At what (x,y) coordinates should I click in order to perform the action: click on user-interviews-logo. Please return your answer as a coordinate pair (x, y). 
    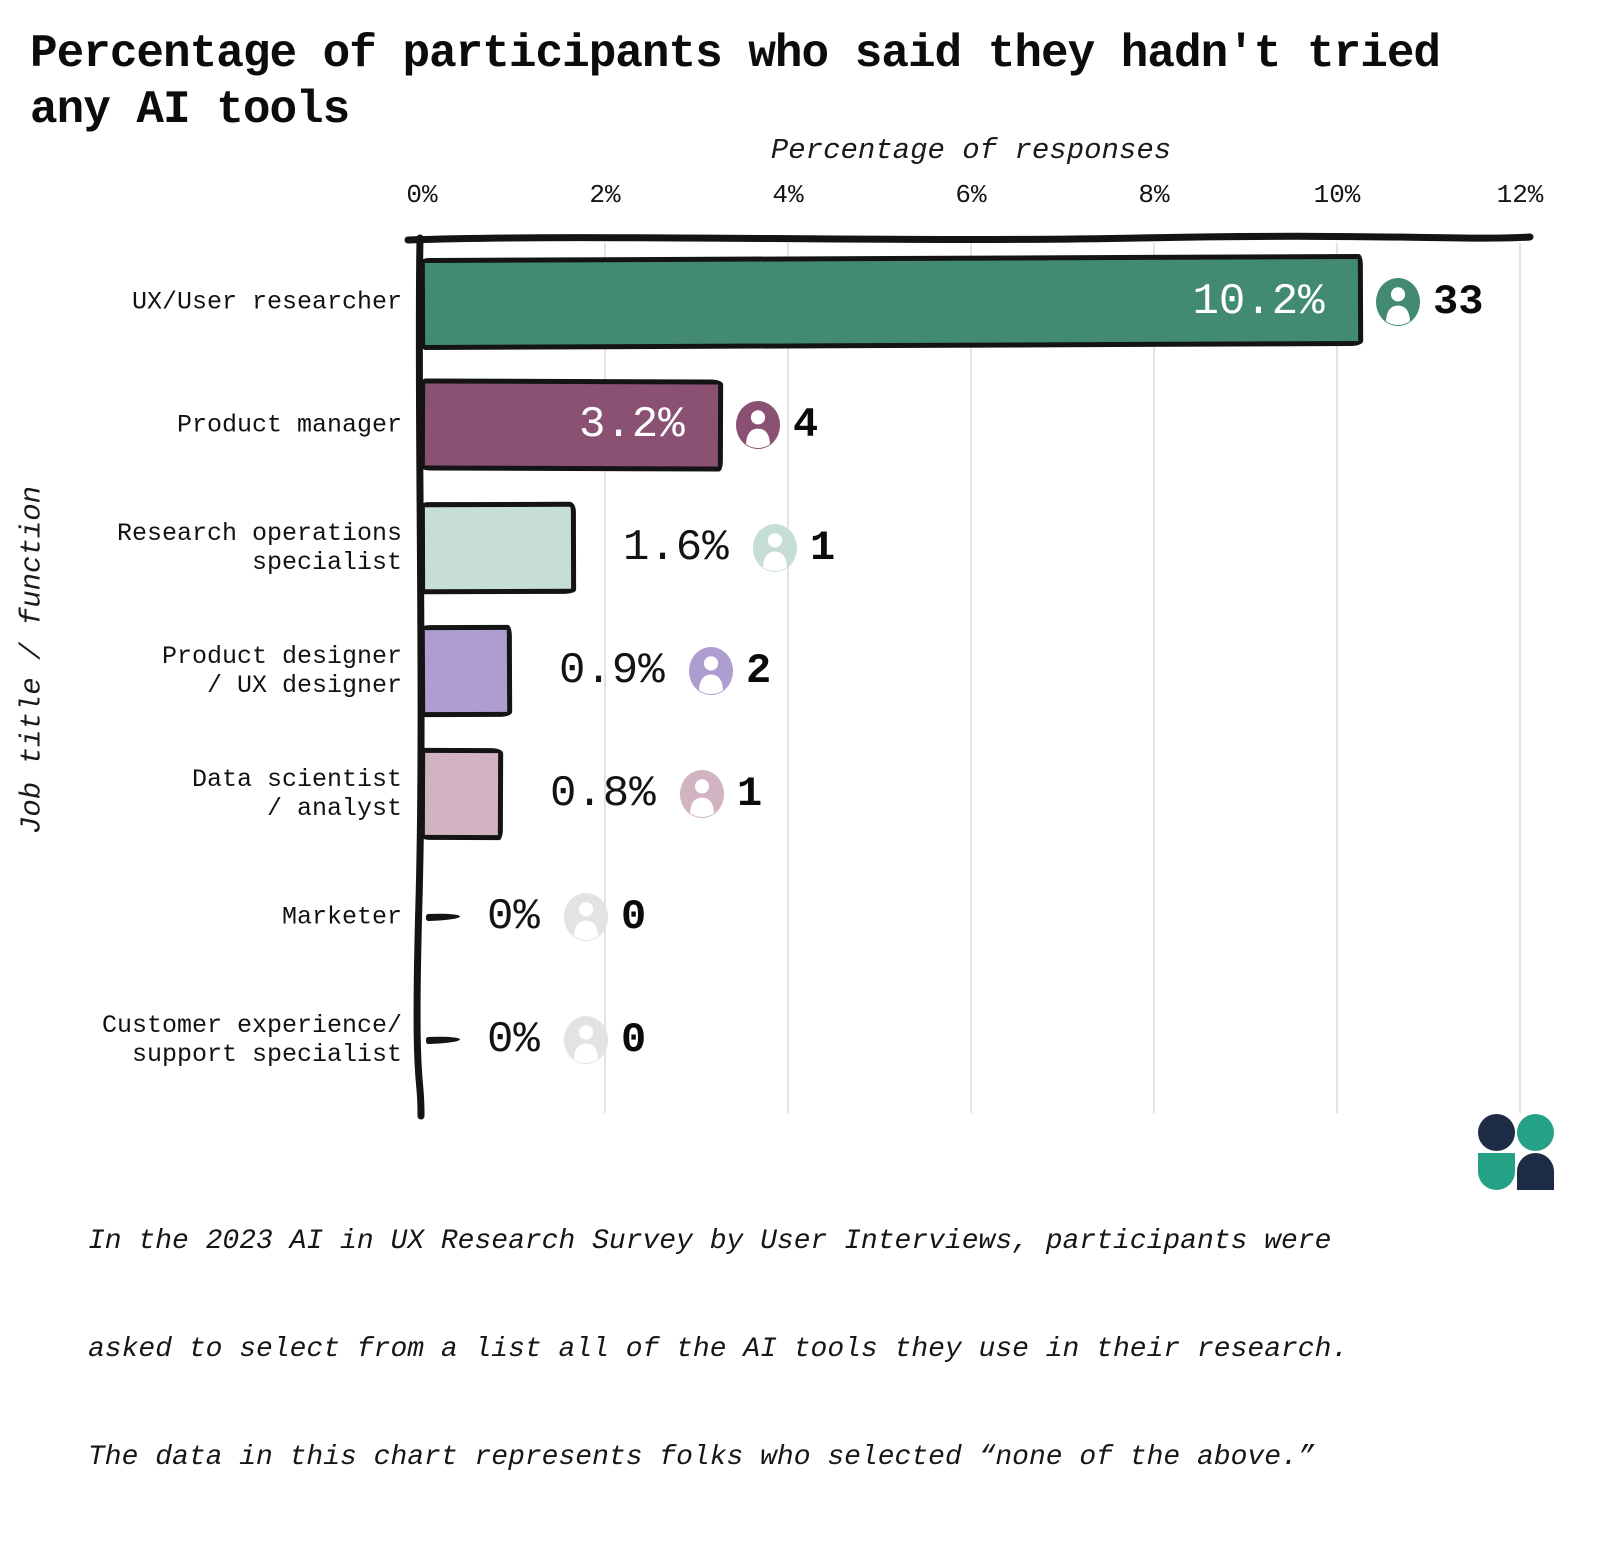
    Looking at the image, I should click on (1517, 1153).